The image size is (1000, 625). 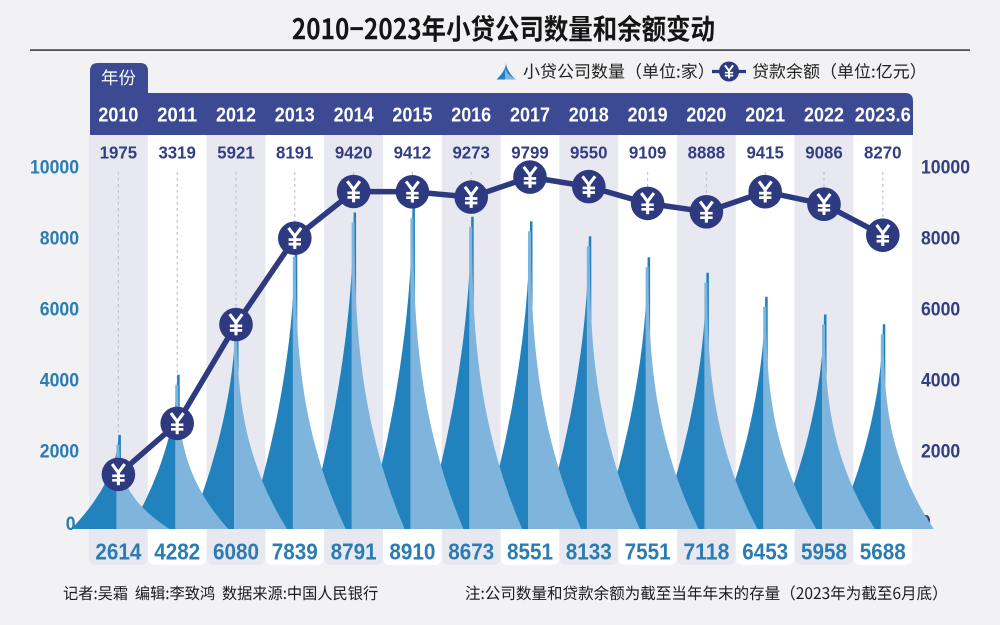 What do you see at coordinates (177, 153) in the screenshot?
I see `svg-text: 3319` at bounding box center [177, 153].